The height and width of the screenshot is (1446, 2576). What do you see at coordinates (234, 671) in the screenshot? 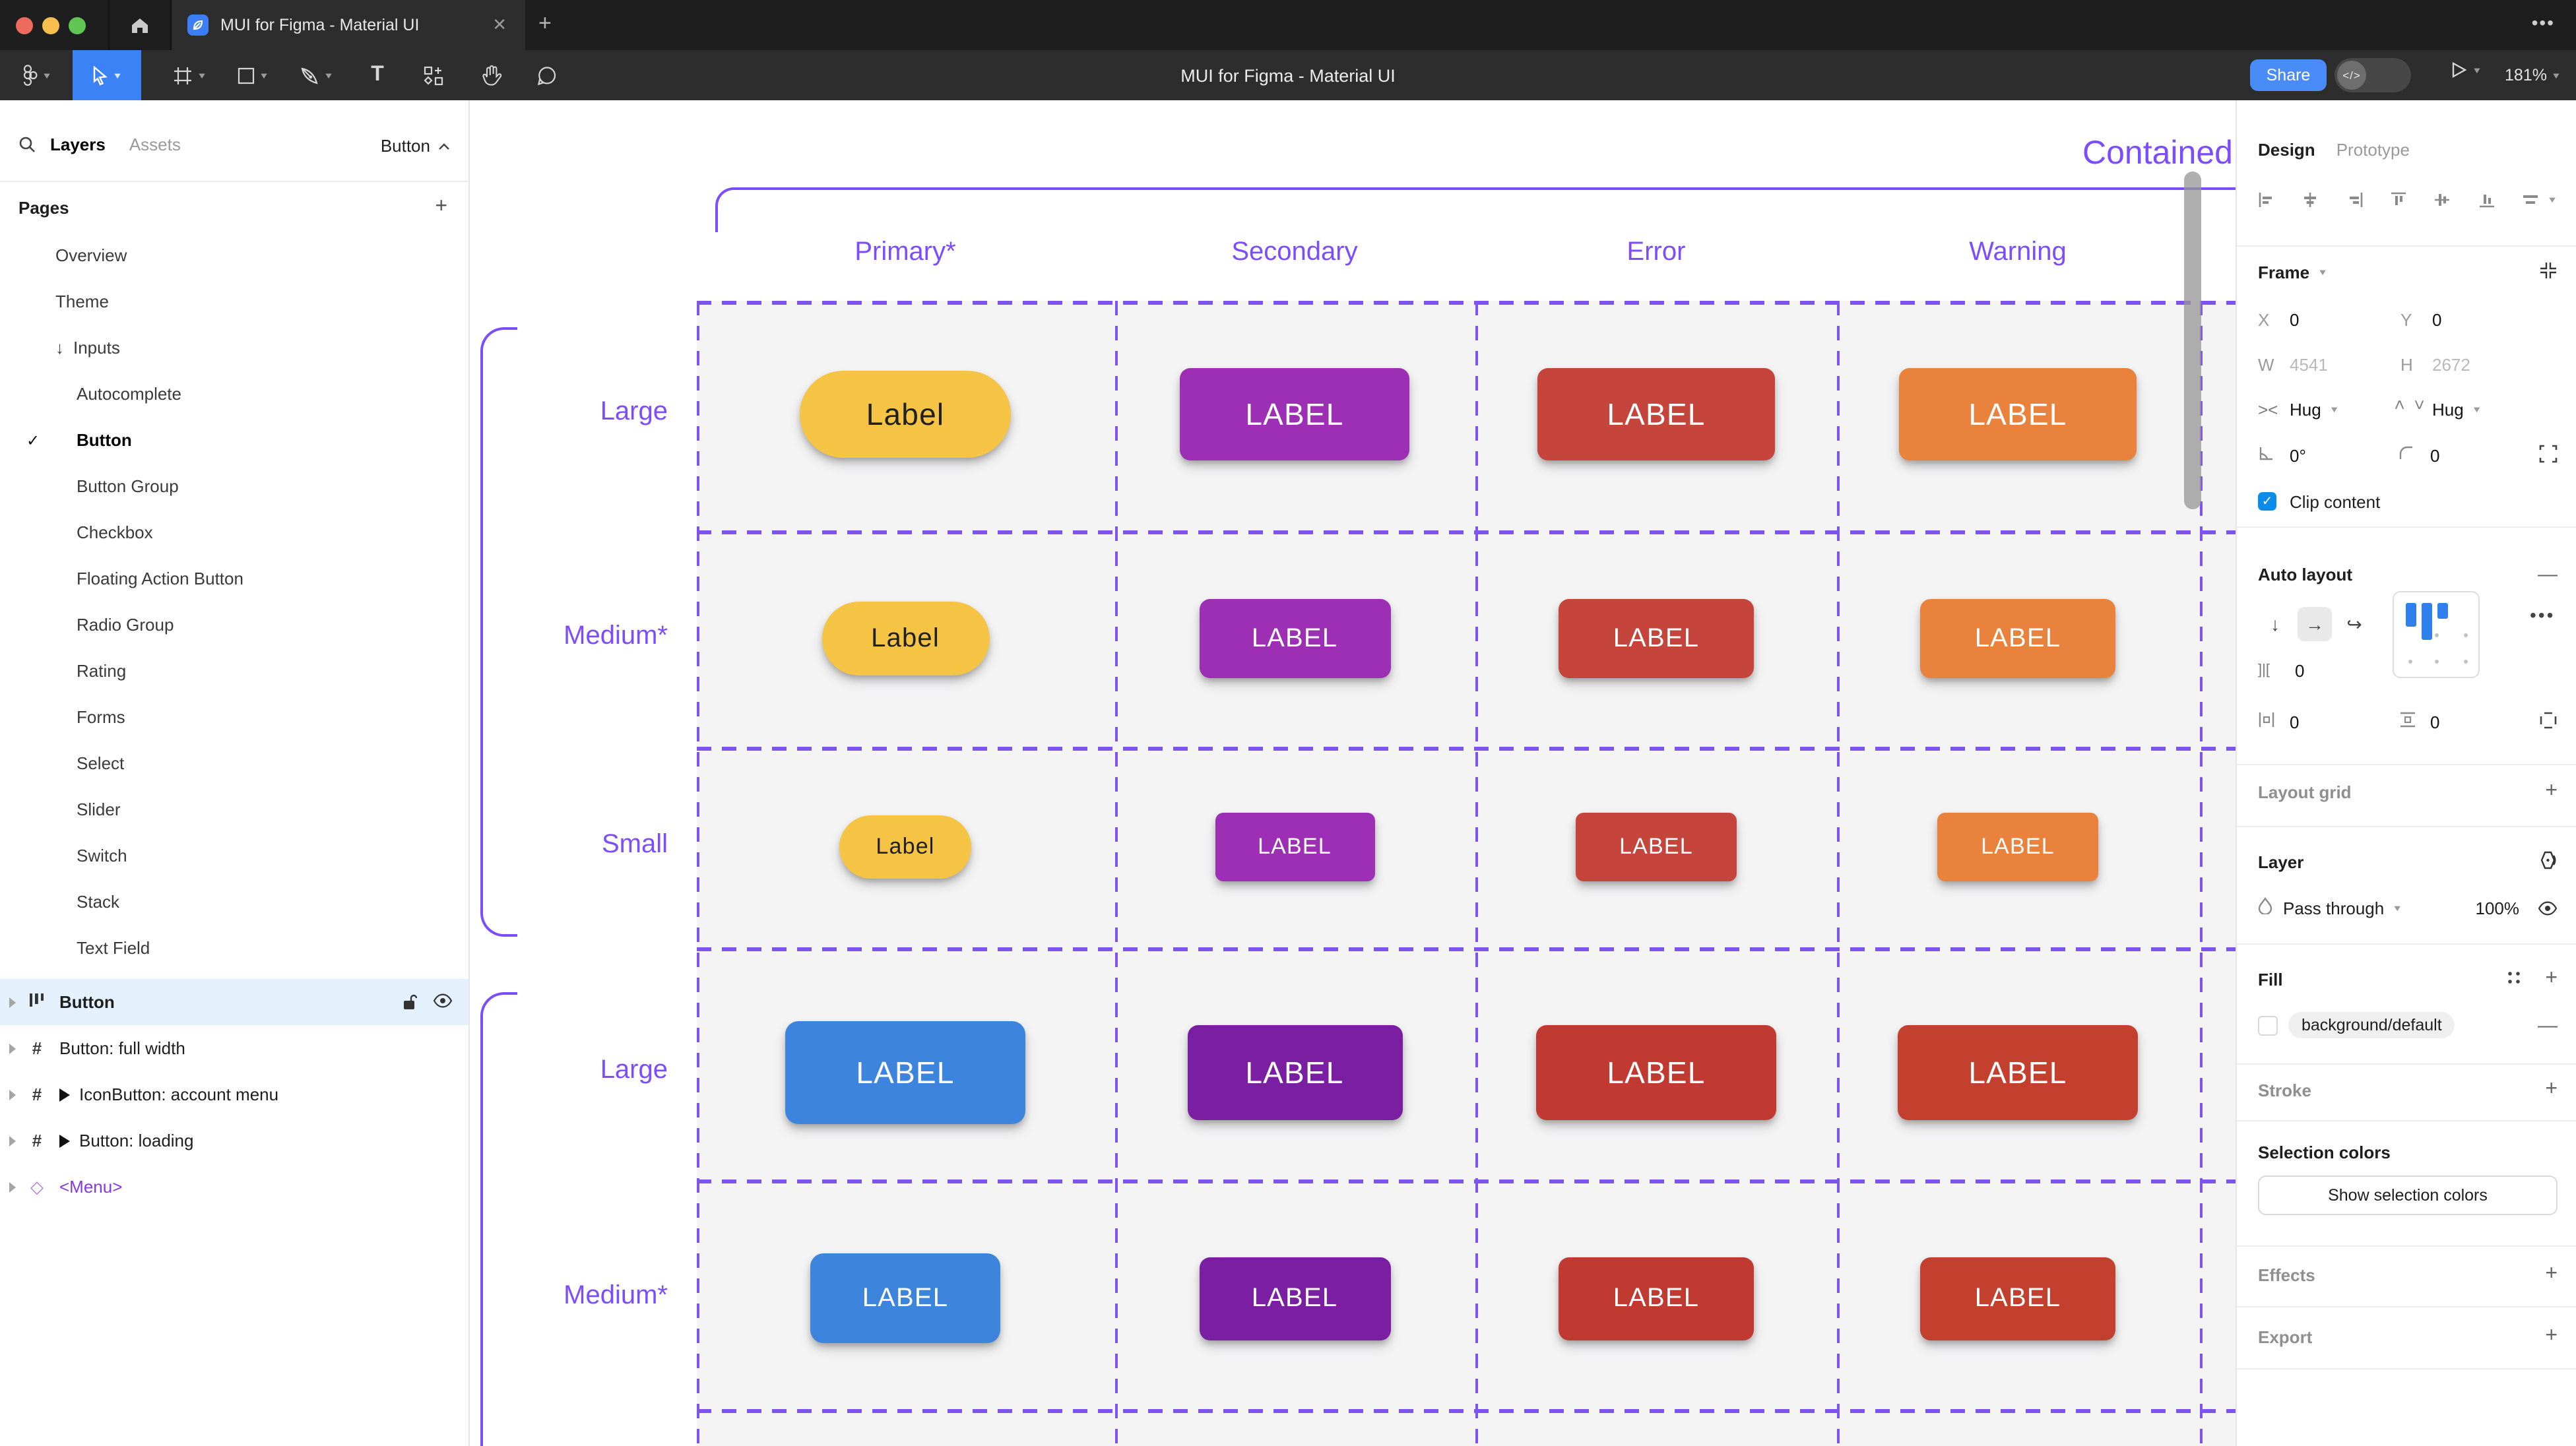
I see `sidebar-page-rating: Rating` at bounding box center [234, 671].